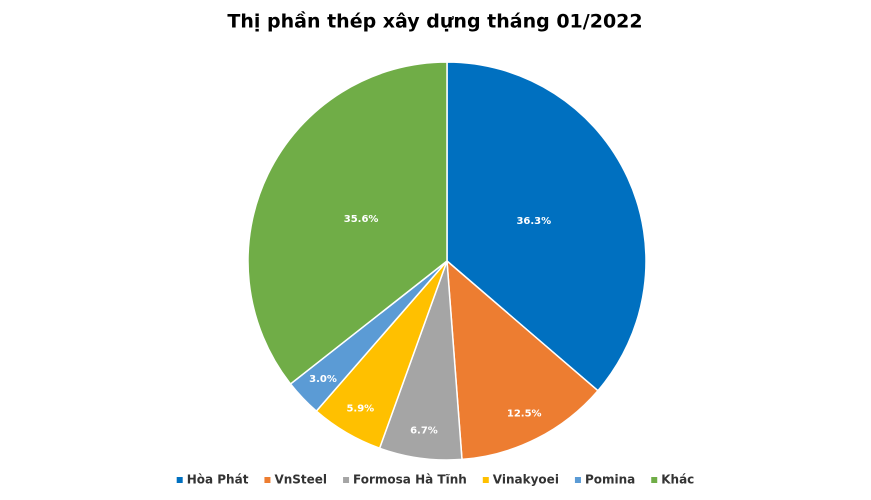 This screenshot has width=871, height=500. What do you see at coordinates (410, 480) in the screenshot?
I see `legend-label: Formosa Hà Tĩnh` at bounding box center [410, 480].